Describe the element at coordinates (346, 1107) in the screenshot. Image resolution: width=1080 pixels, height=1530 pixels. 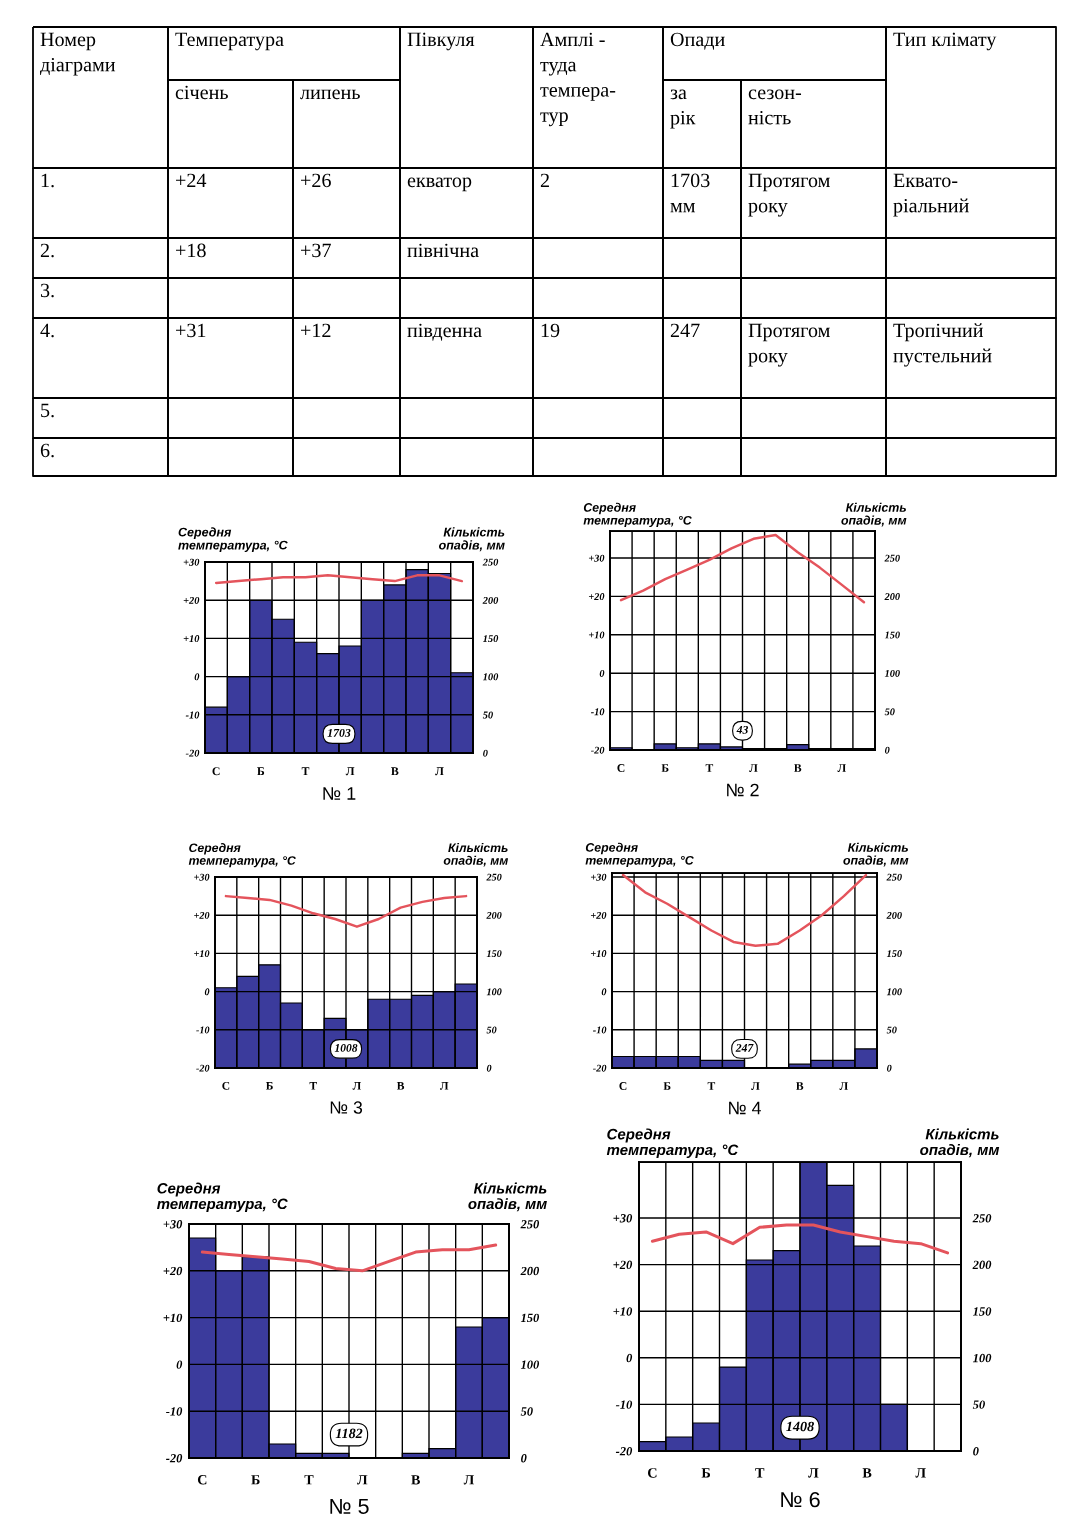
I see `text: № 3` at that location.